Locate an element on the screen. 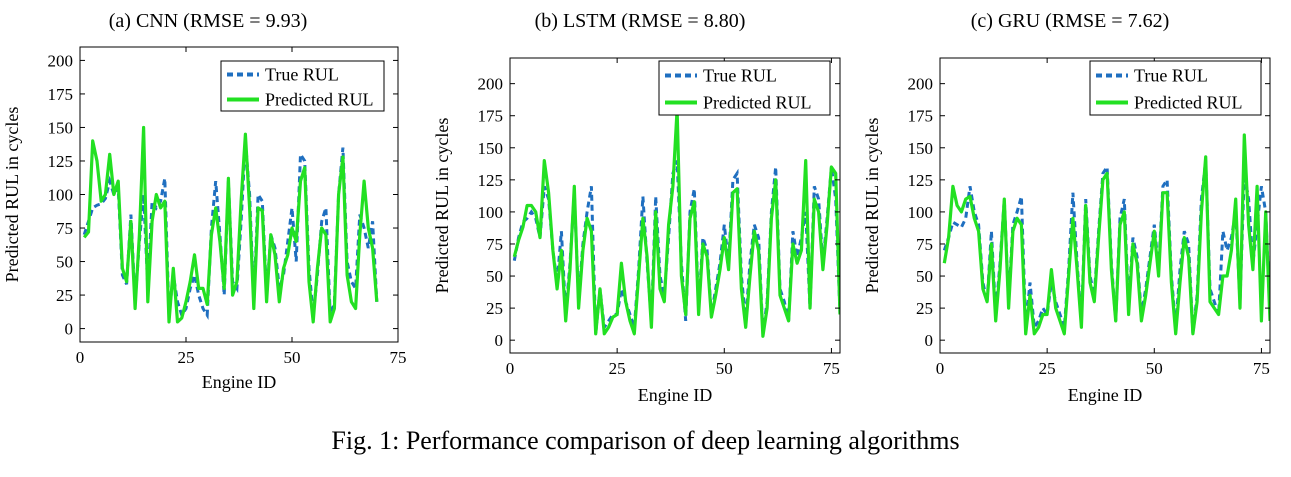 Image resolution: width=1291 pixels, height=477 pixels. chart-title: (a) CNN (RMSE = 9.93) is located at coordinates (208, 21).